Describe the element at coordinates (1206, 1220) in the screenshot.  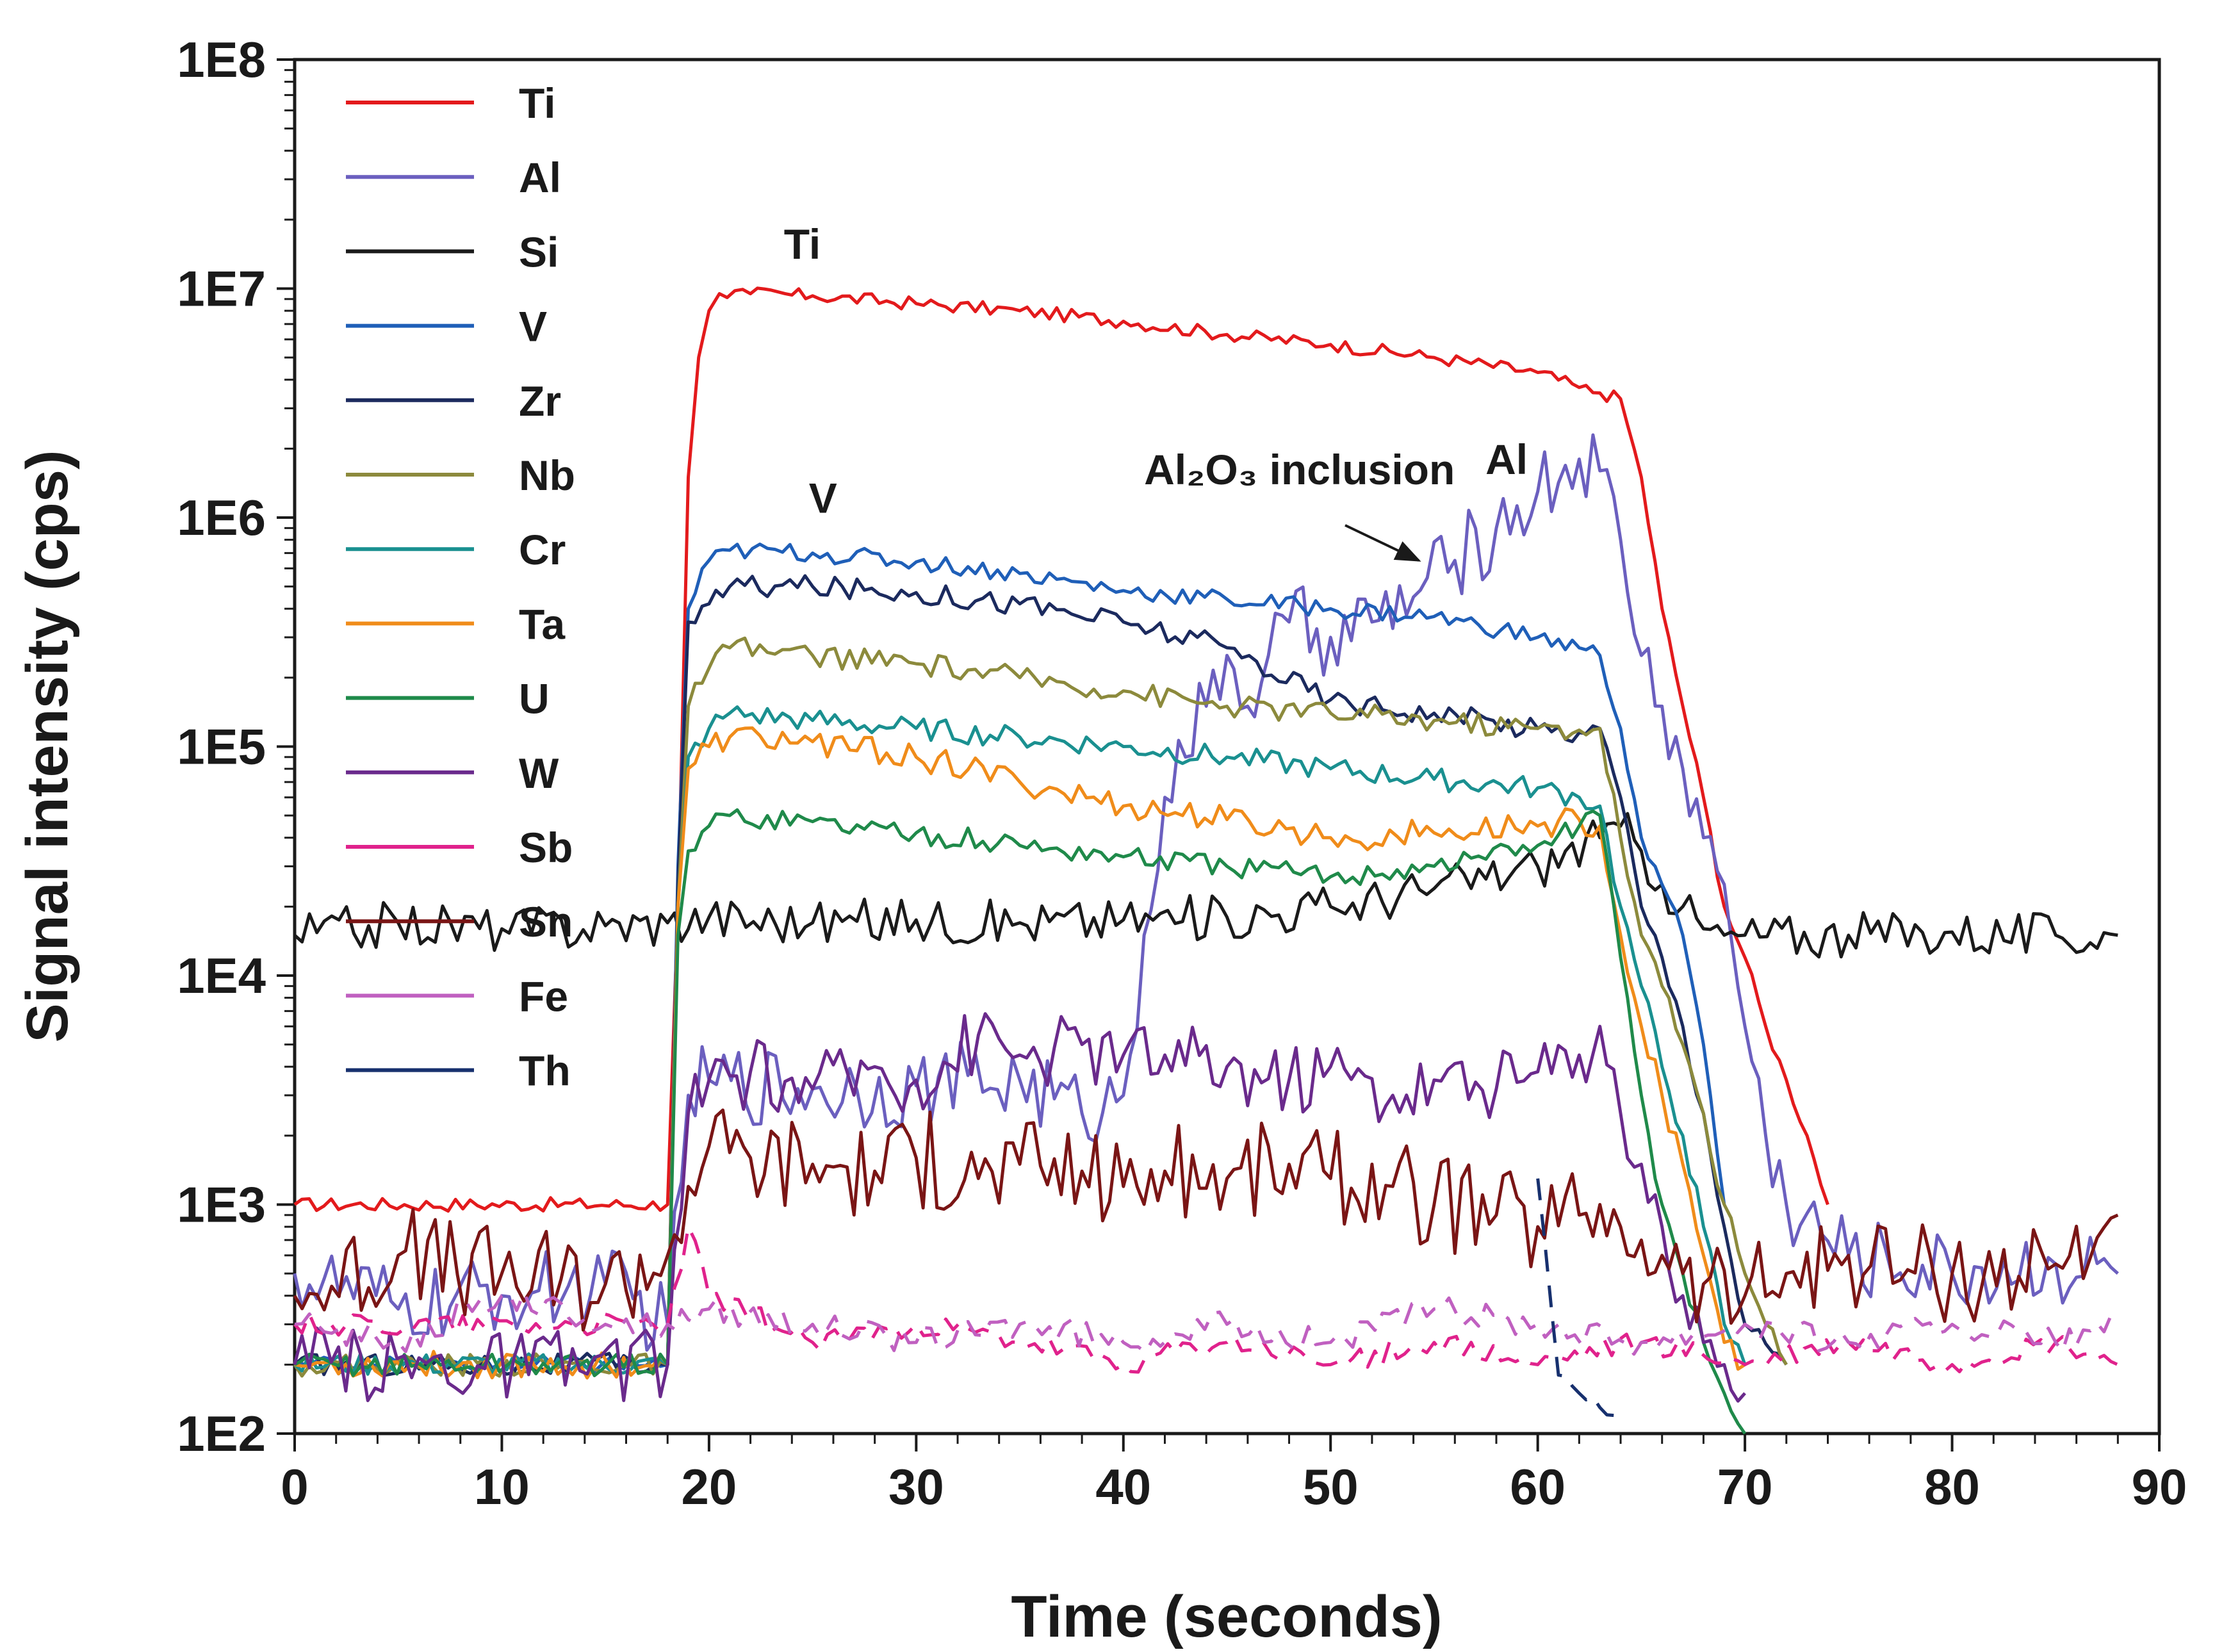
I see `series-line-sn` at that location.